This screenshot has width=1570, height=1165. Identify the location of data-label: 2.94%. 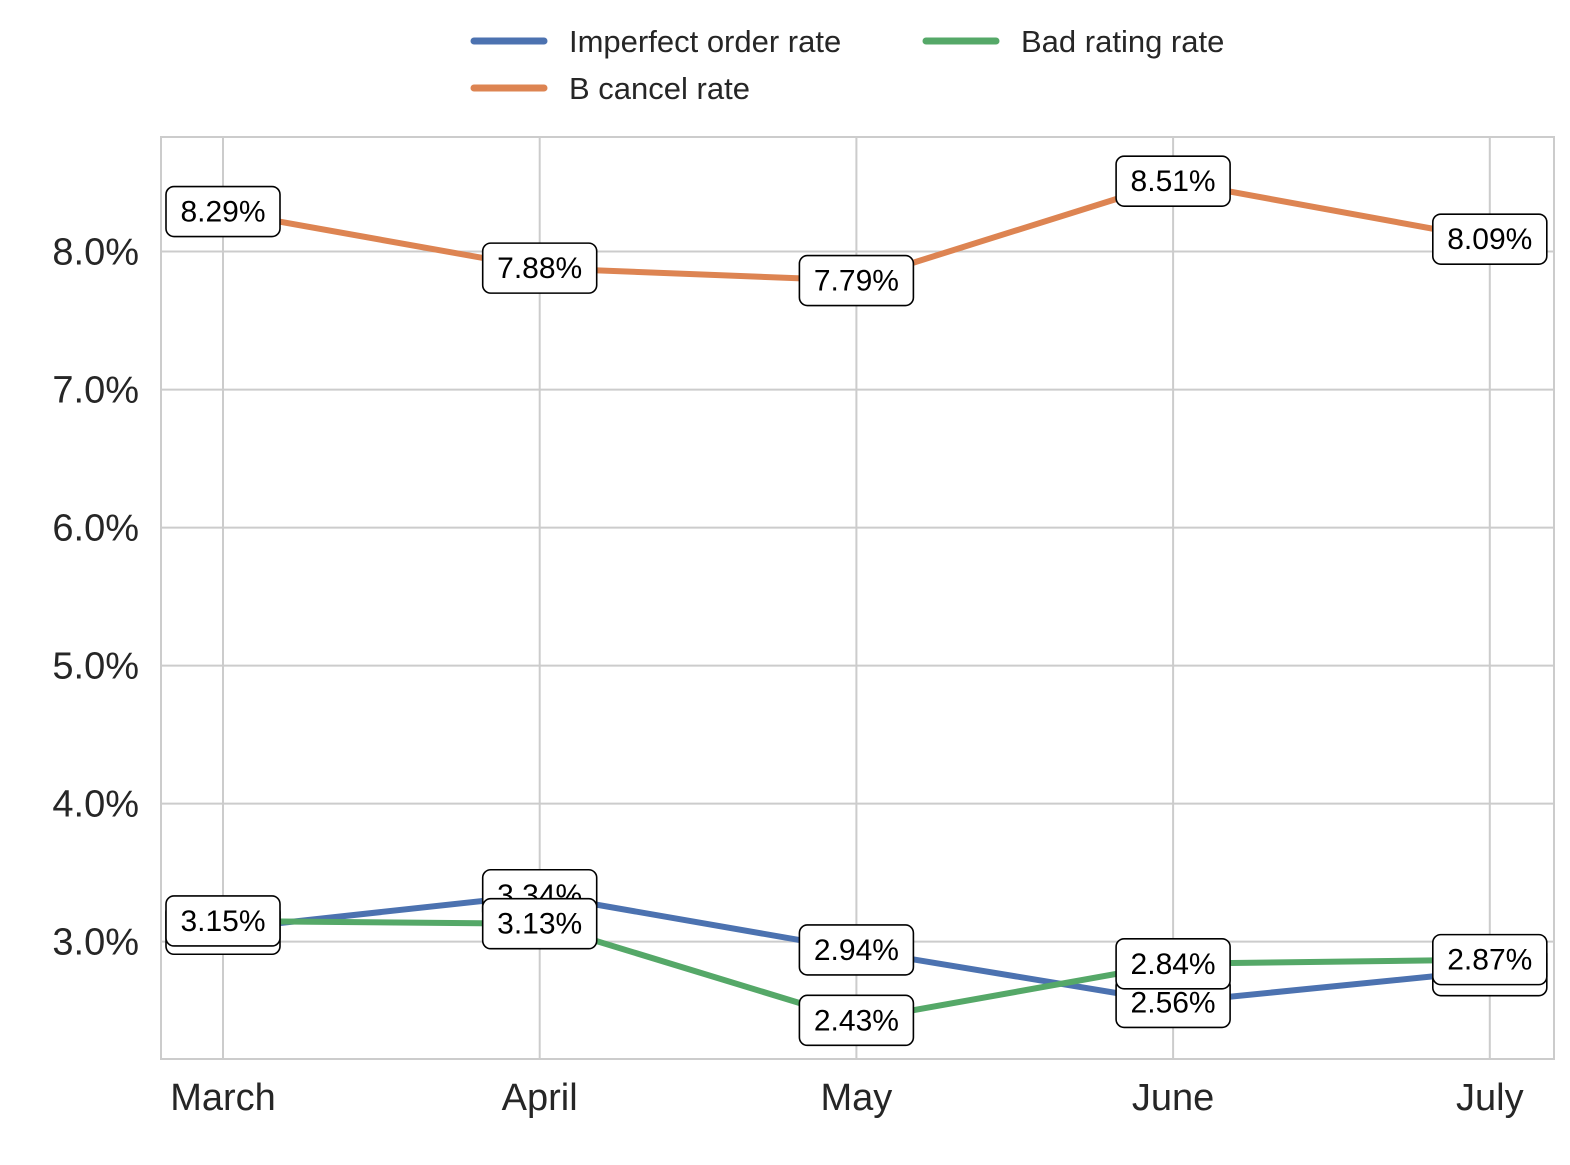
(856, 950).